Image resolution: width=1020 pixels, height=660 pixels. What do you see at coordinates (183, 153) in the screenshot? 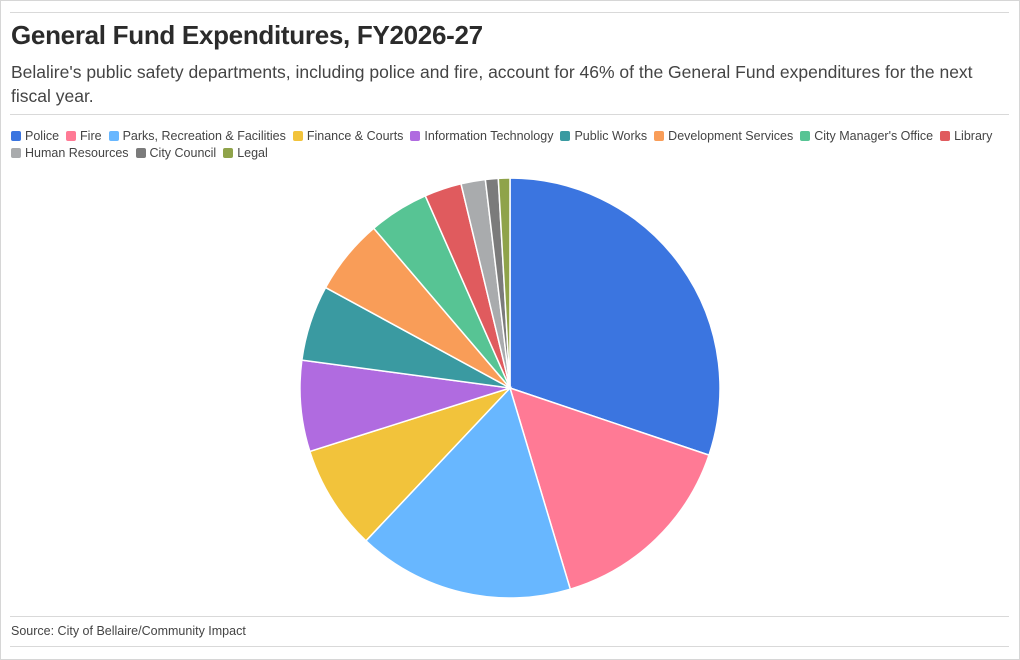
I see `legend-label: City Council` at bounding box center [183, 153].